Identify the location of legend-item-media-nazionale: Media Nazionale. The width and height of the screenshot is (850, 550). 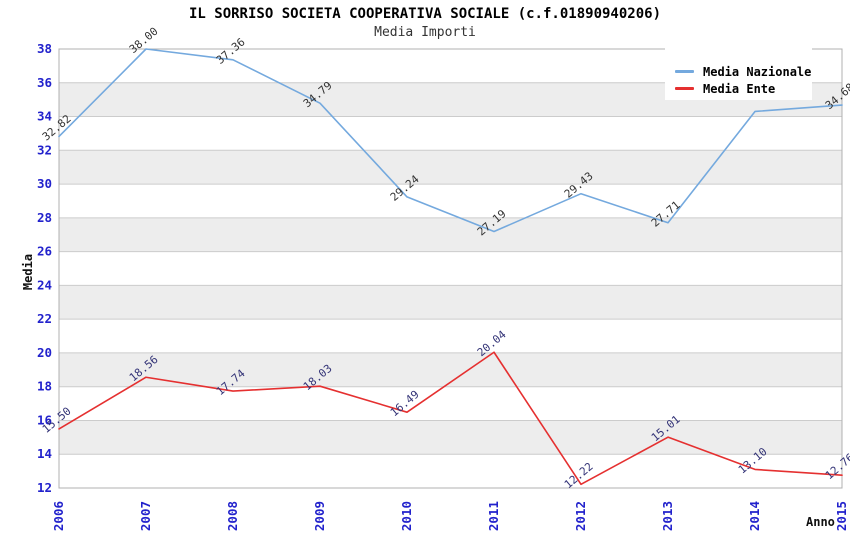
(743, 71).